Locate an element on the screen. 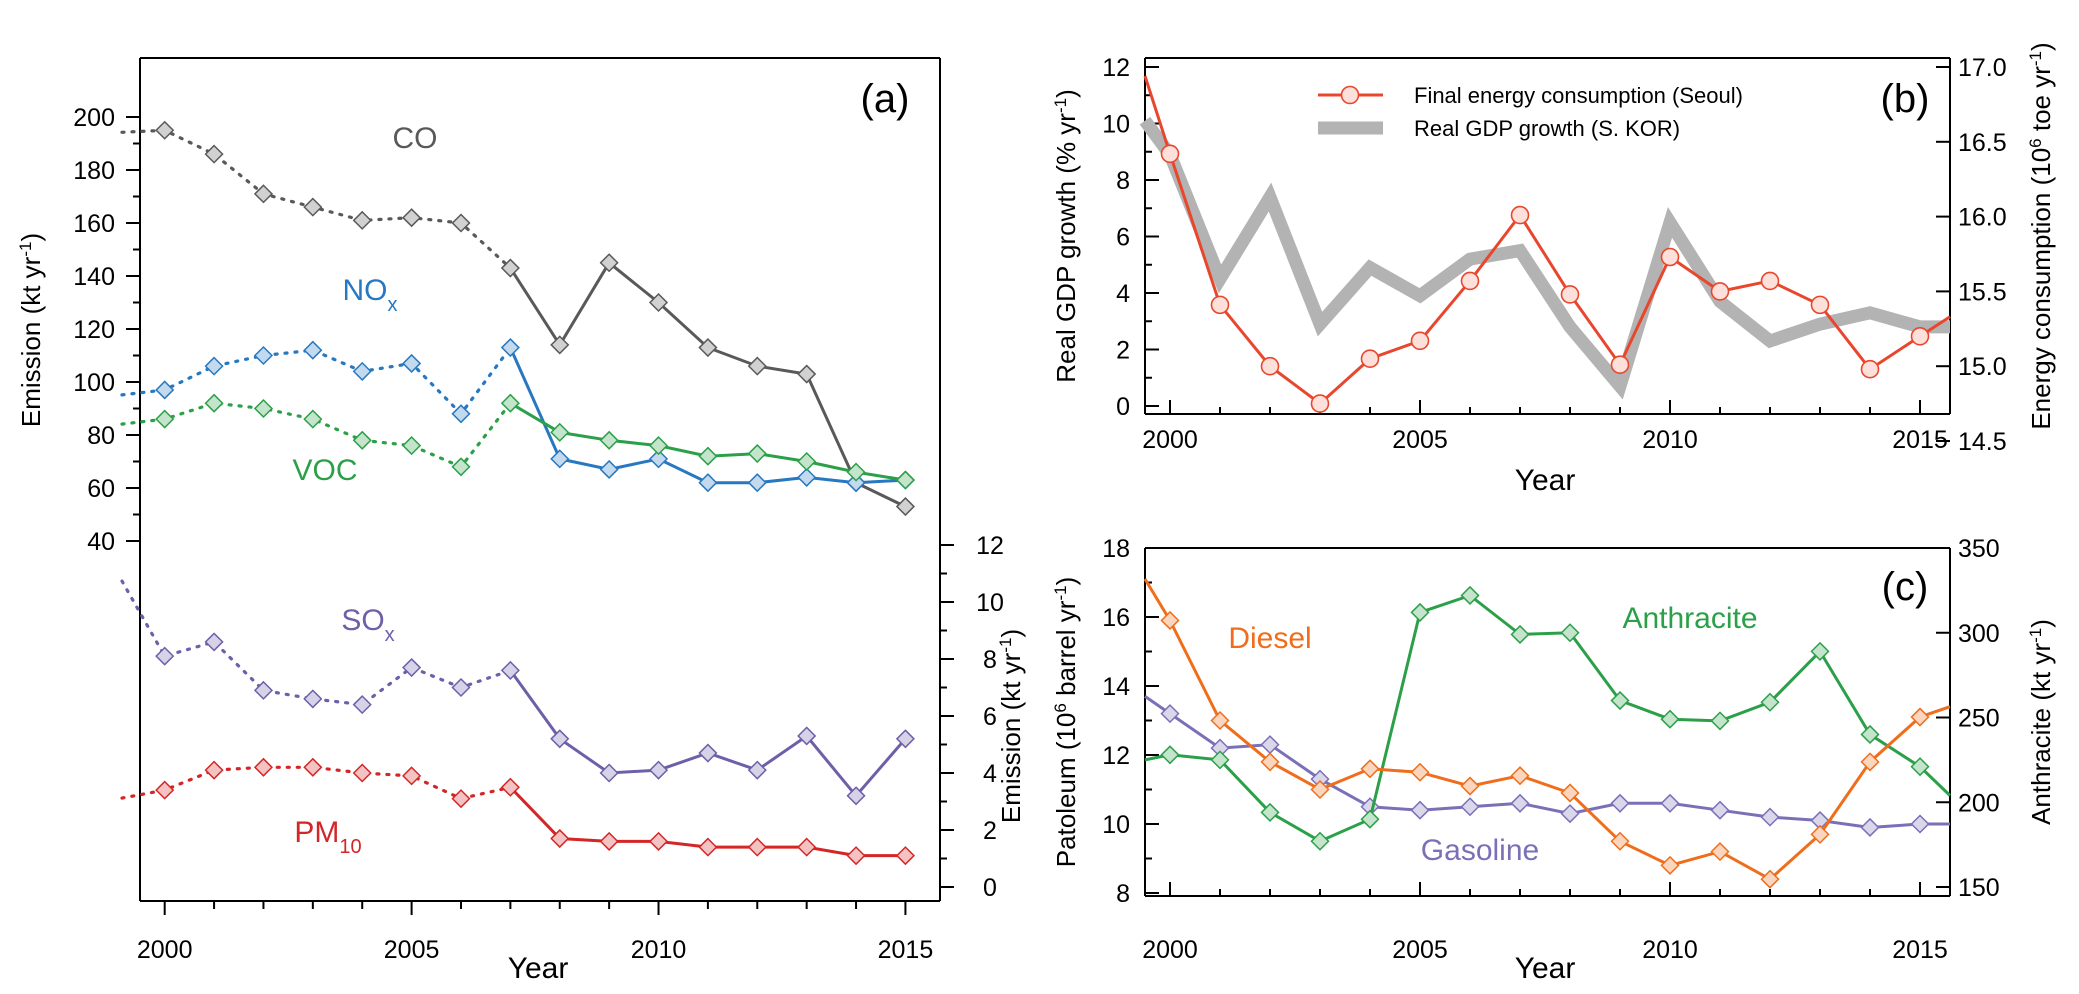 The height and width of the screenshot is (994, 2079). left-tick-label: 100 is located at coordinates (94, 383).